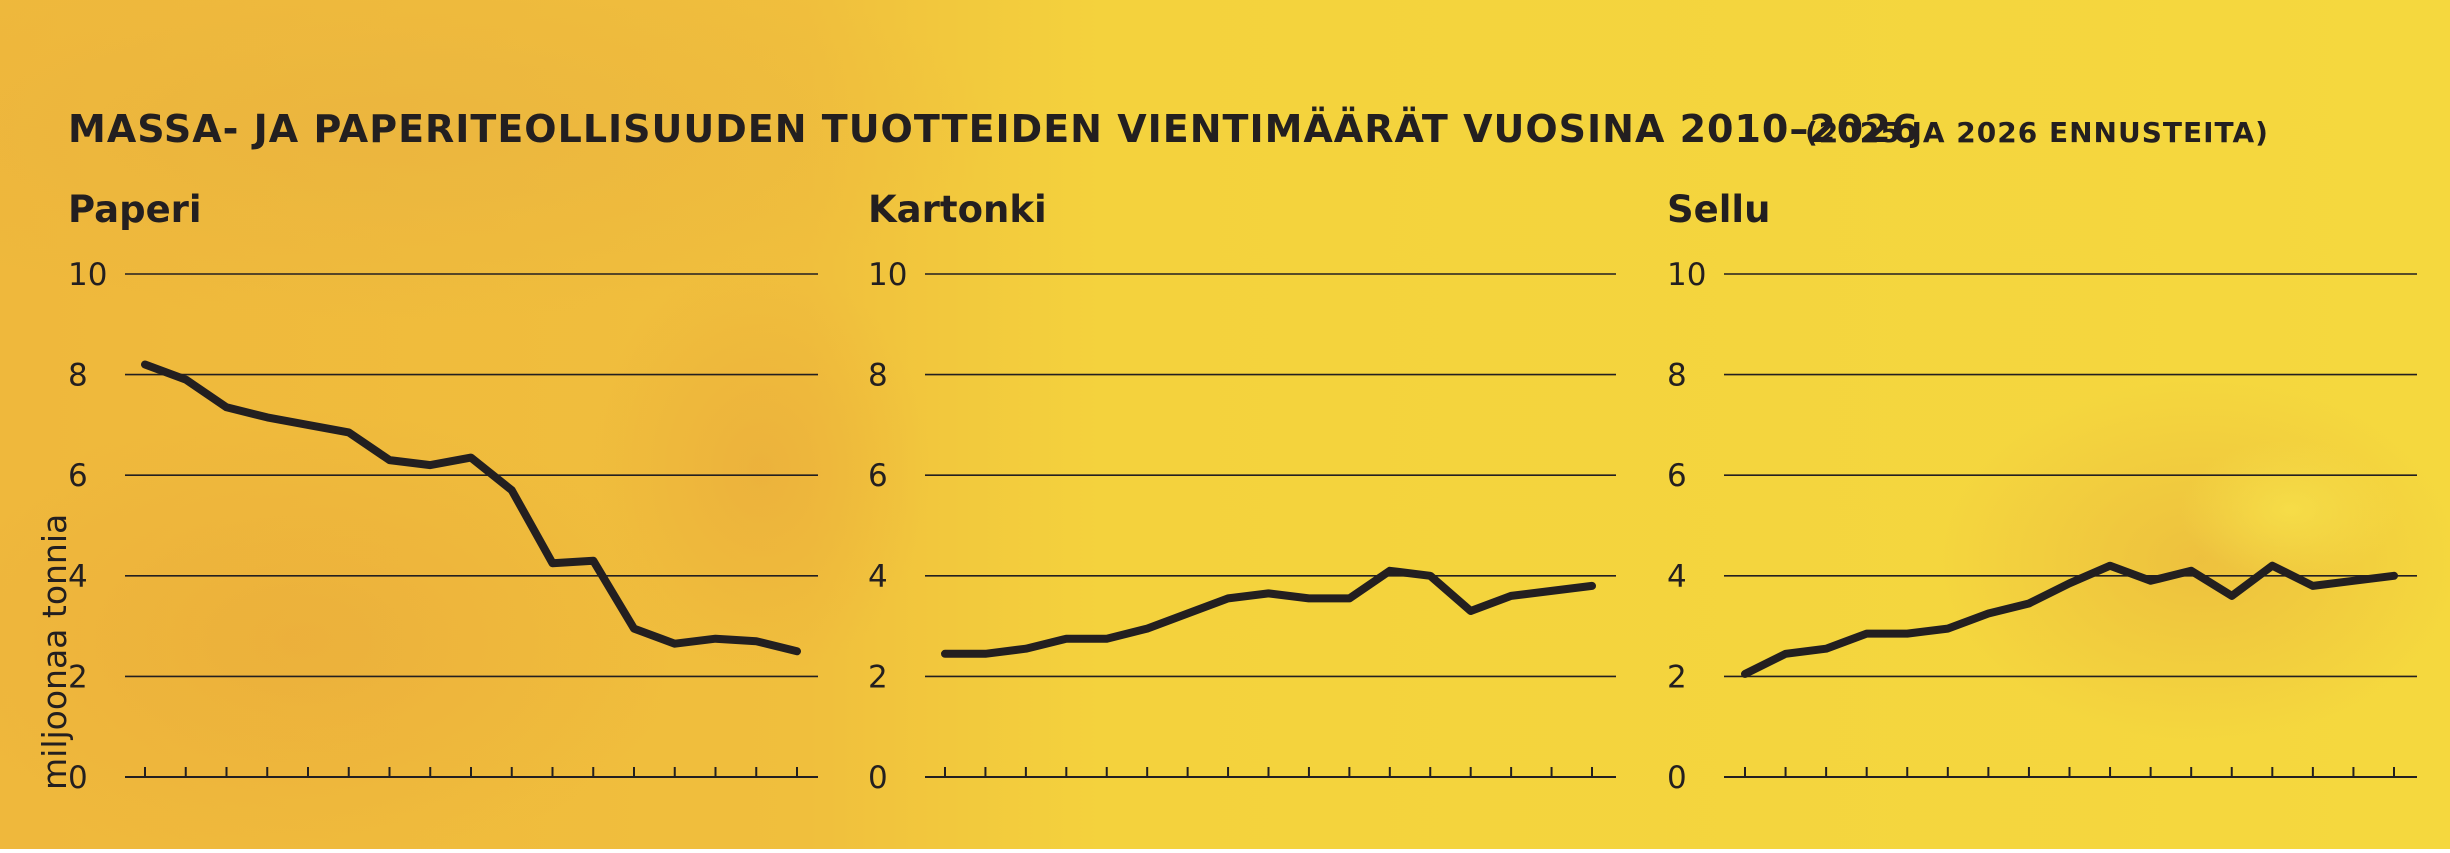 The height and width of the screenshot is (853, 2450). Describe the element at coordinates (135, 209) in the screenshot. I see `panel-title: Paperi` at that location.